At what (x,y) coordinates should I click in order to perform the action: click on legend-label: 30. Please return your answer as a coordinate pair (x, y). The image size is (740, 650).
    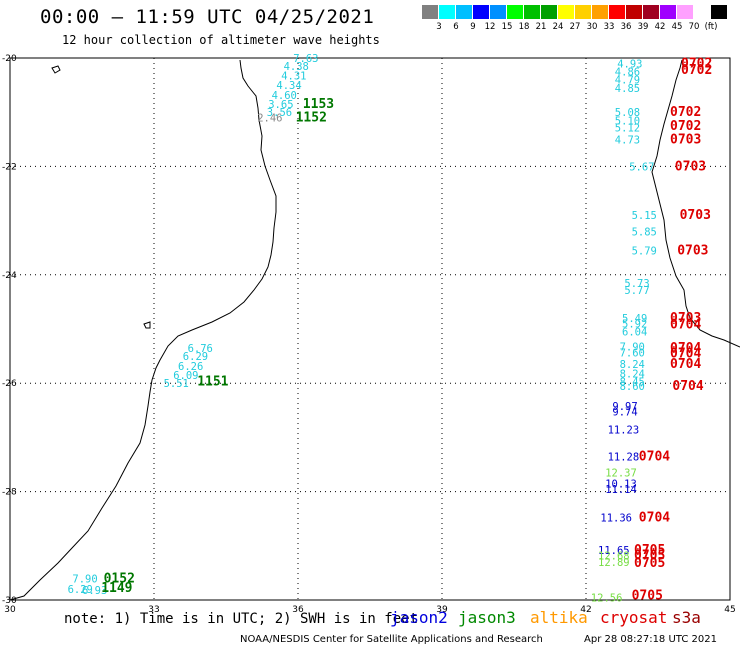
    Looking at the image, I should click on (592, 27).